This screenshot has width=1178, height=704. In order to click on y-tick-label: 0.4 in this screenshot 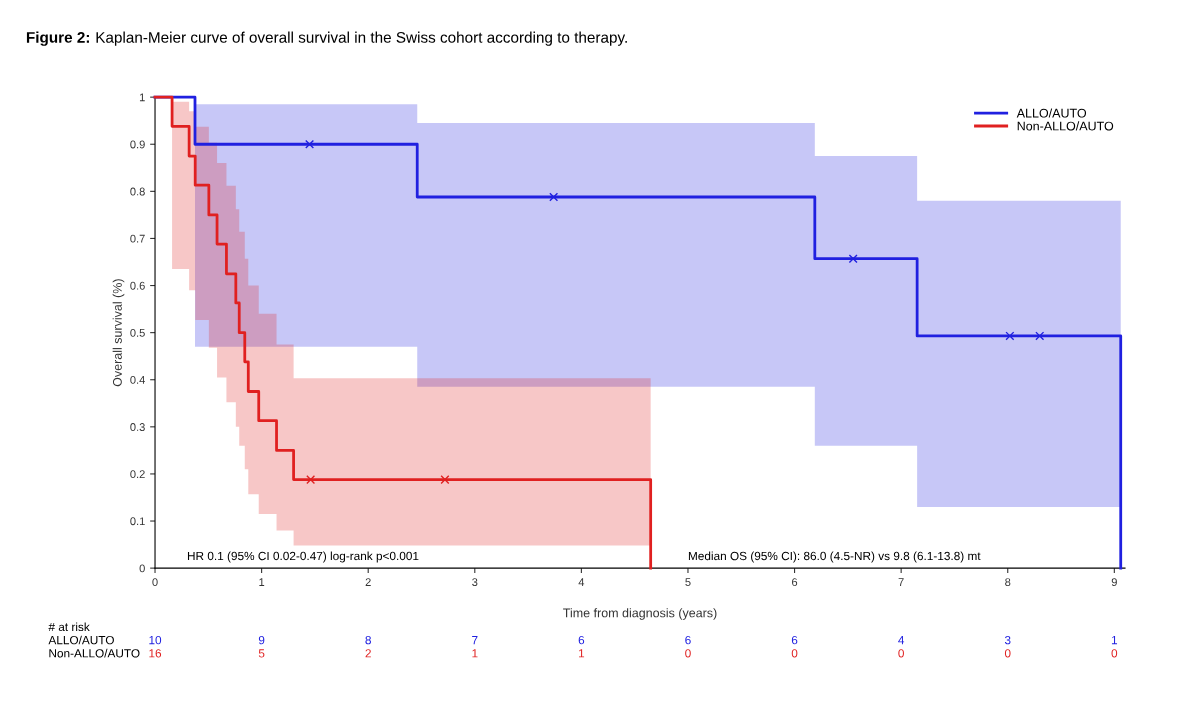, I will do `click(137, 380)`.